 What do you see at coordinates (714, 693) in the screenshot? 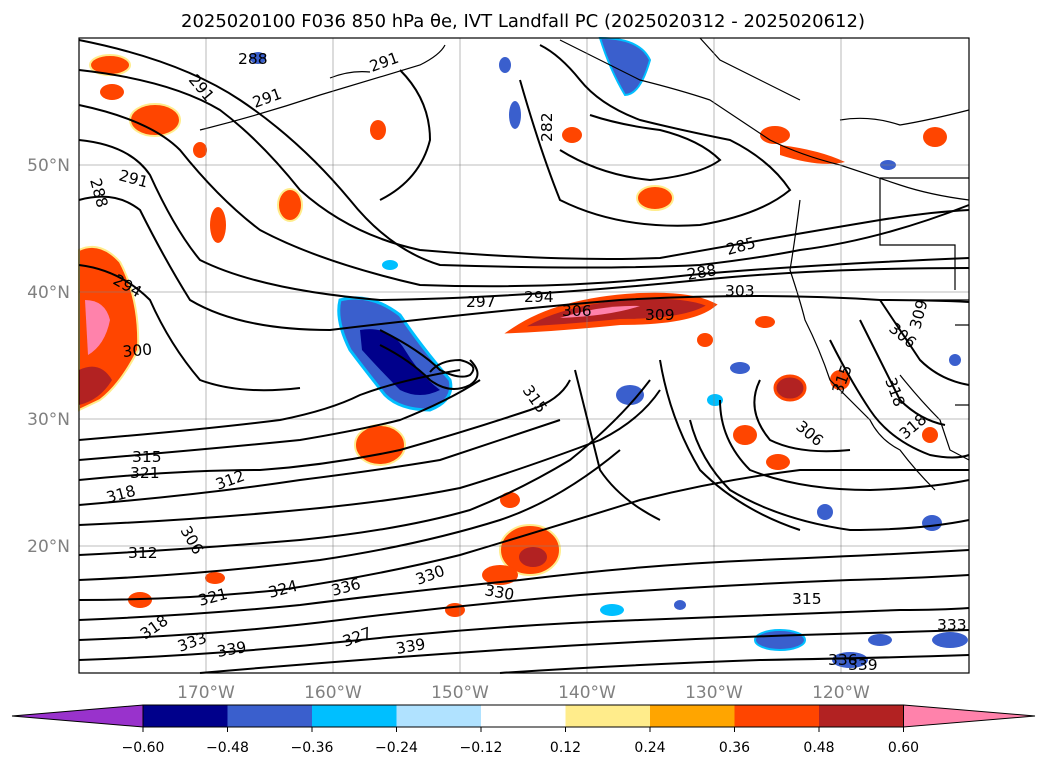
I see `lon-label: 130°W` at bounding box center [714, 693].